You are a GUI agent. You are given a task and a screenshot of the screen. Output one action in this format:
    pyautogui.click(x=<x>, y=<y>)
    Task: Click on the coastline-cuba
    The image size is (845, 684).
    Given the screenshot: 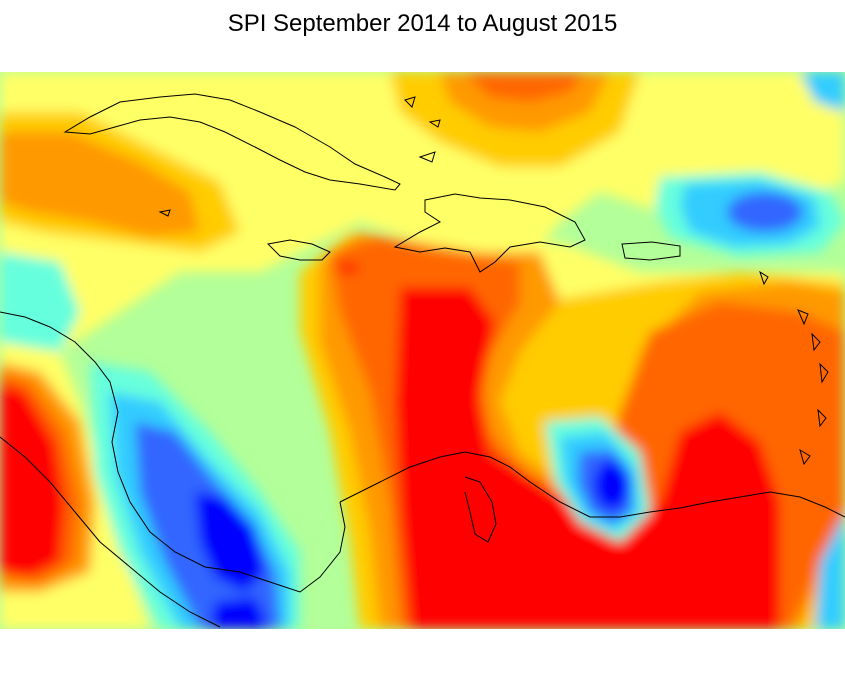 What is the action you would take?
    pyautogui.click(x=232, y=142)
    